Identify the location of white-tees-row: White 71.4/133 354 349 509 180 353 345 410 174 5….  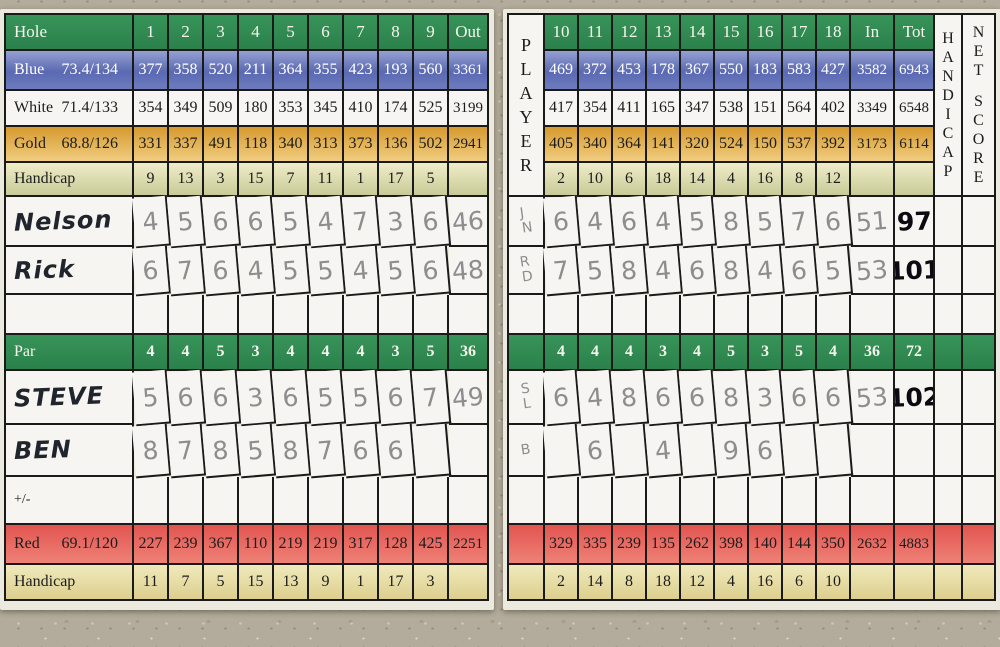
(247, 109).